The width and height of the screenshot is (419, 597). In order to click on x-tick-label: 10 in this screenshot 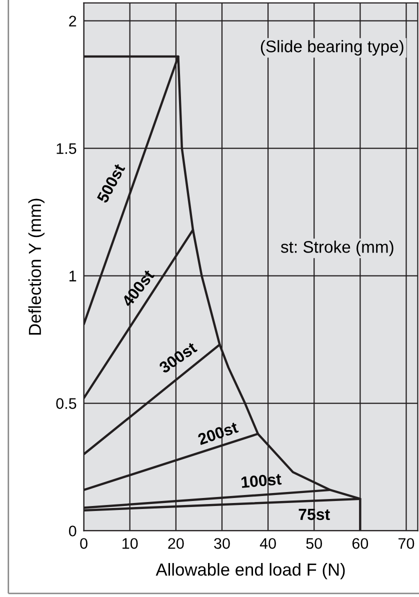, I will do `click(130, 543)`.